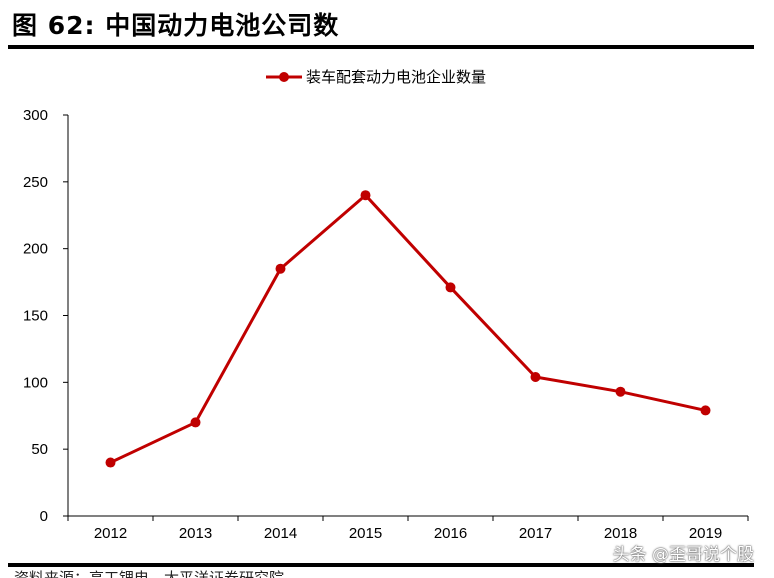 Image resolution: width=774 pixels, height=578 pixels. Describe the element at coordinates (176, 25) in the screenshot. I see `figure-title: 图 62: 中国动力电池公司数` at that location.